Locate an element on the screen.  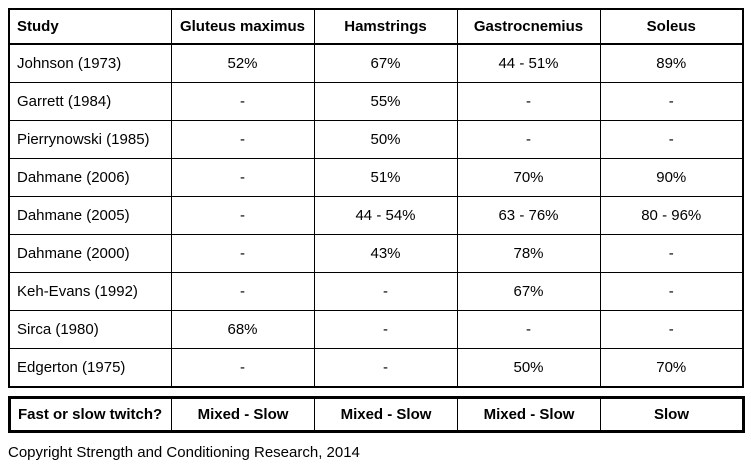
value-cell: 63 - 76% is located at coordinates (528, 215).